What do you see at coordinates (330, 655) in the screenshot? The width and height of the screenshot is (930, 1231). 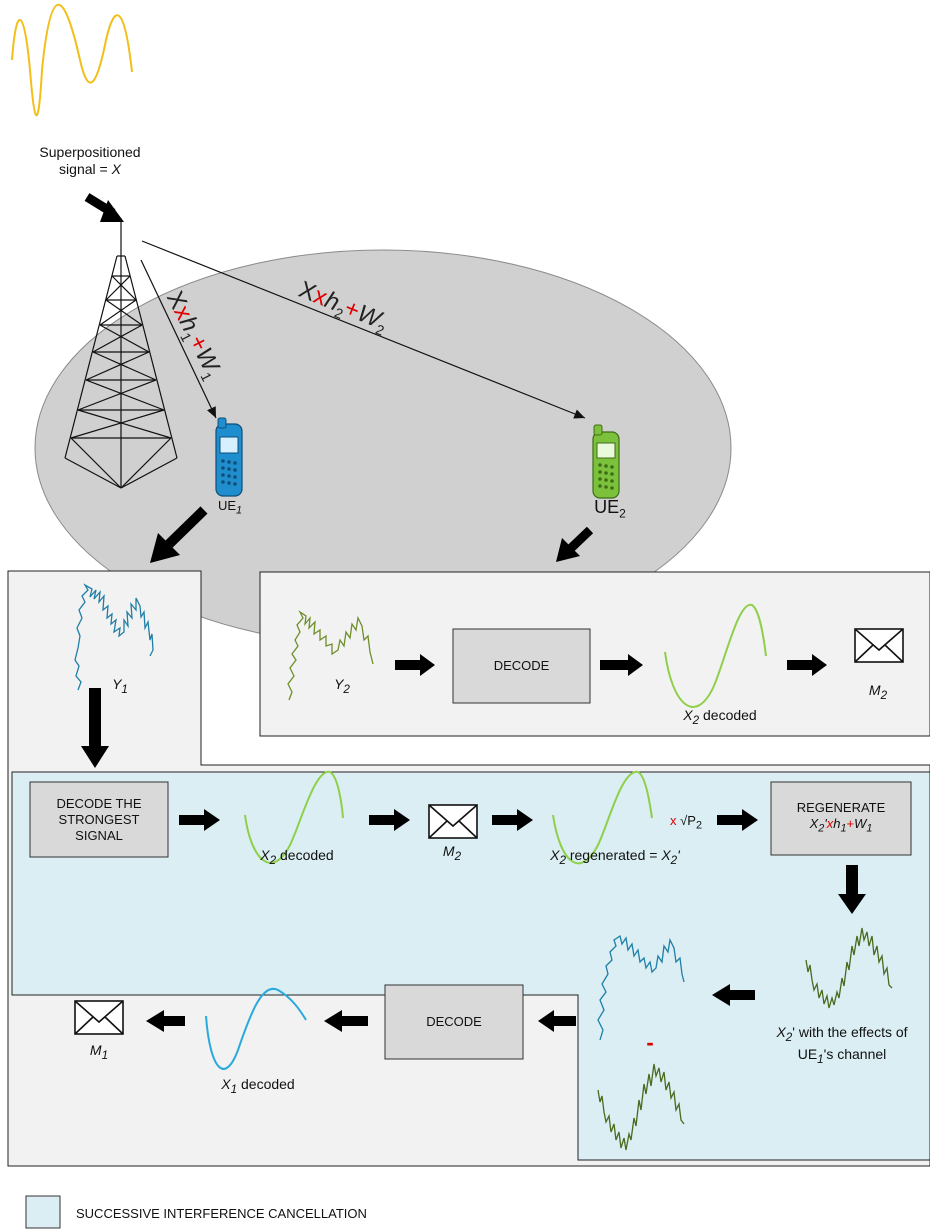 I see `y2-received-wave` at bounding box center [330, 655].